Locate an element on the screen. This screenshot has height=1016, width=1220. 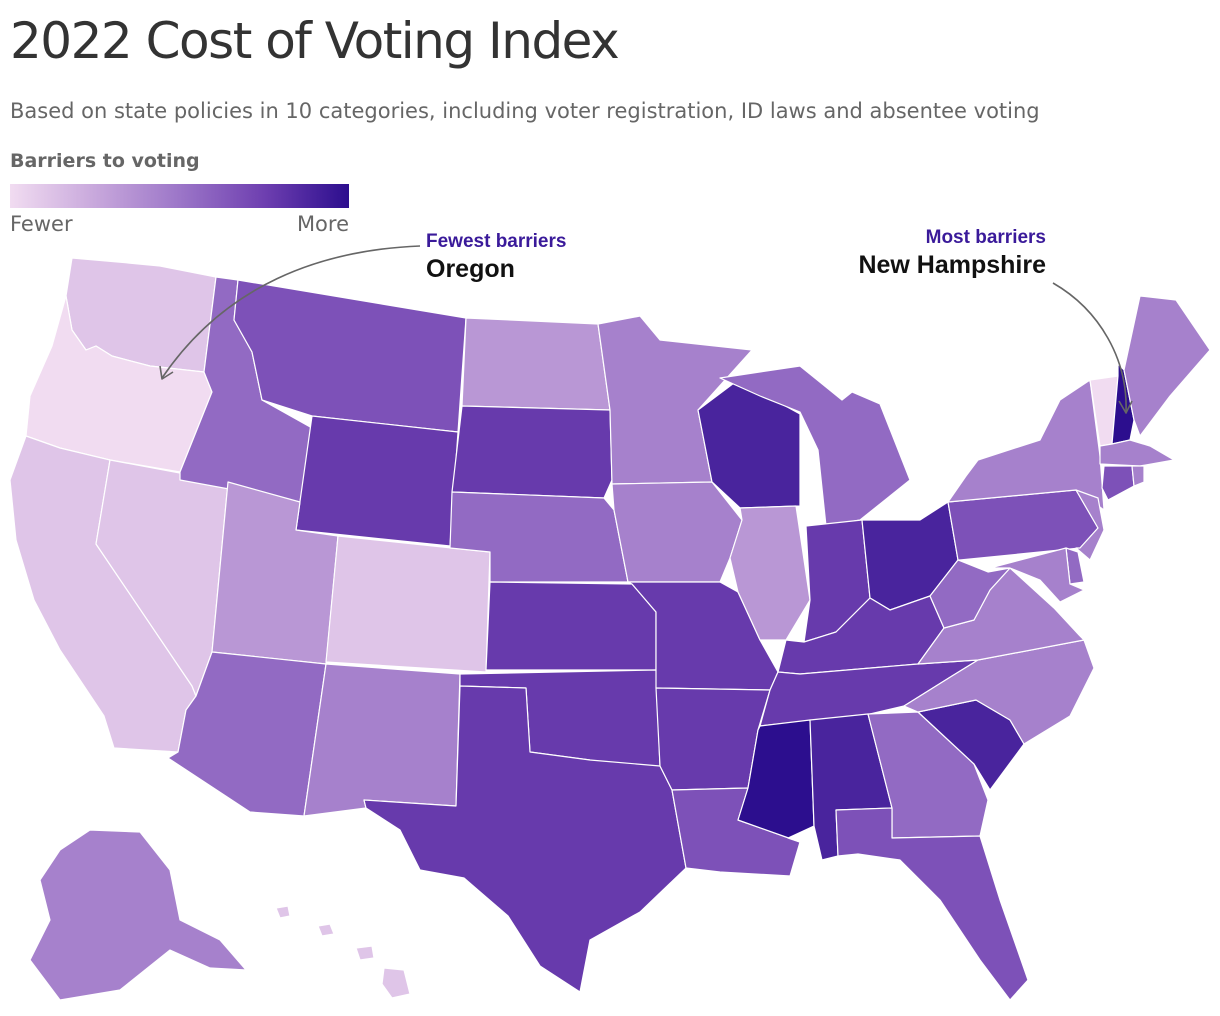
state-sd is located at coordinates (532, 452).